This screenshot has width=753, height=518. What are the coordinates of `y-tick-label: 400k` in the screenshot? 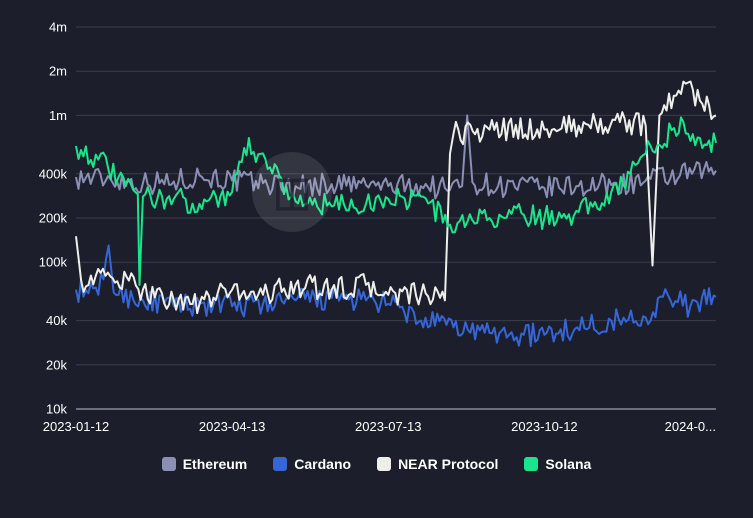 It's located at (53, 173).